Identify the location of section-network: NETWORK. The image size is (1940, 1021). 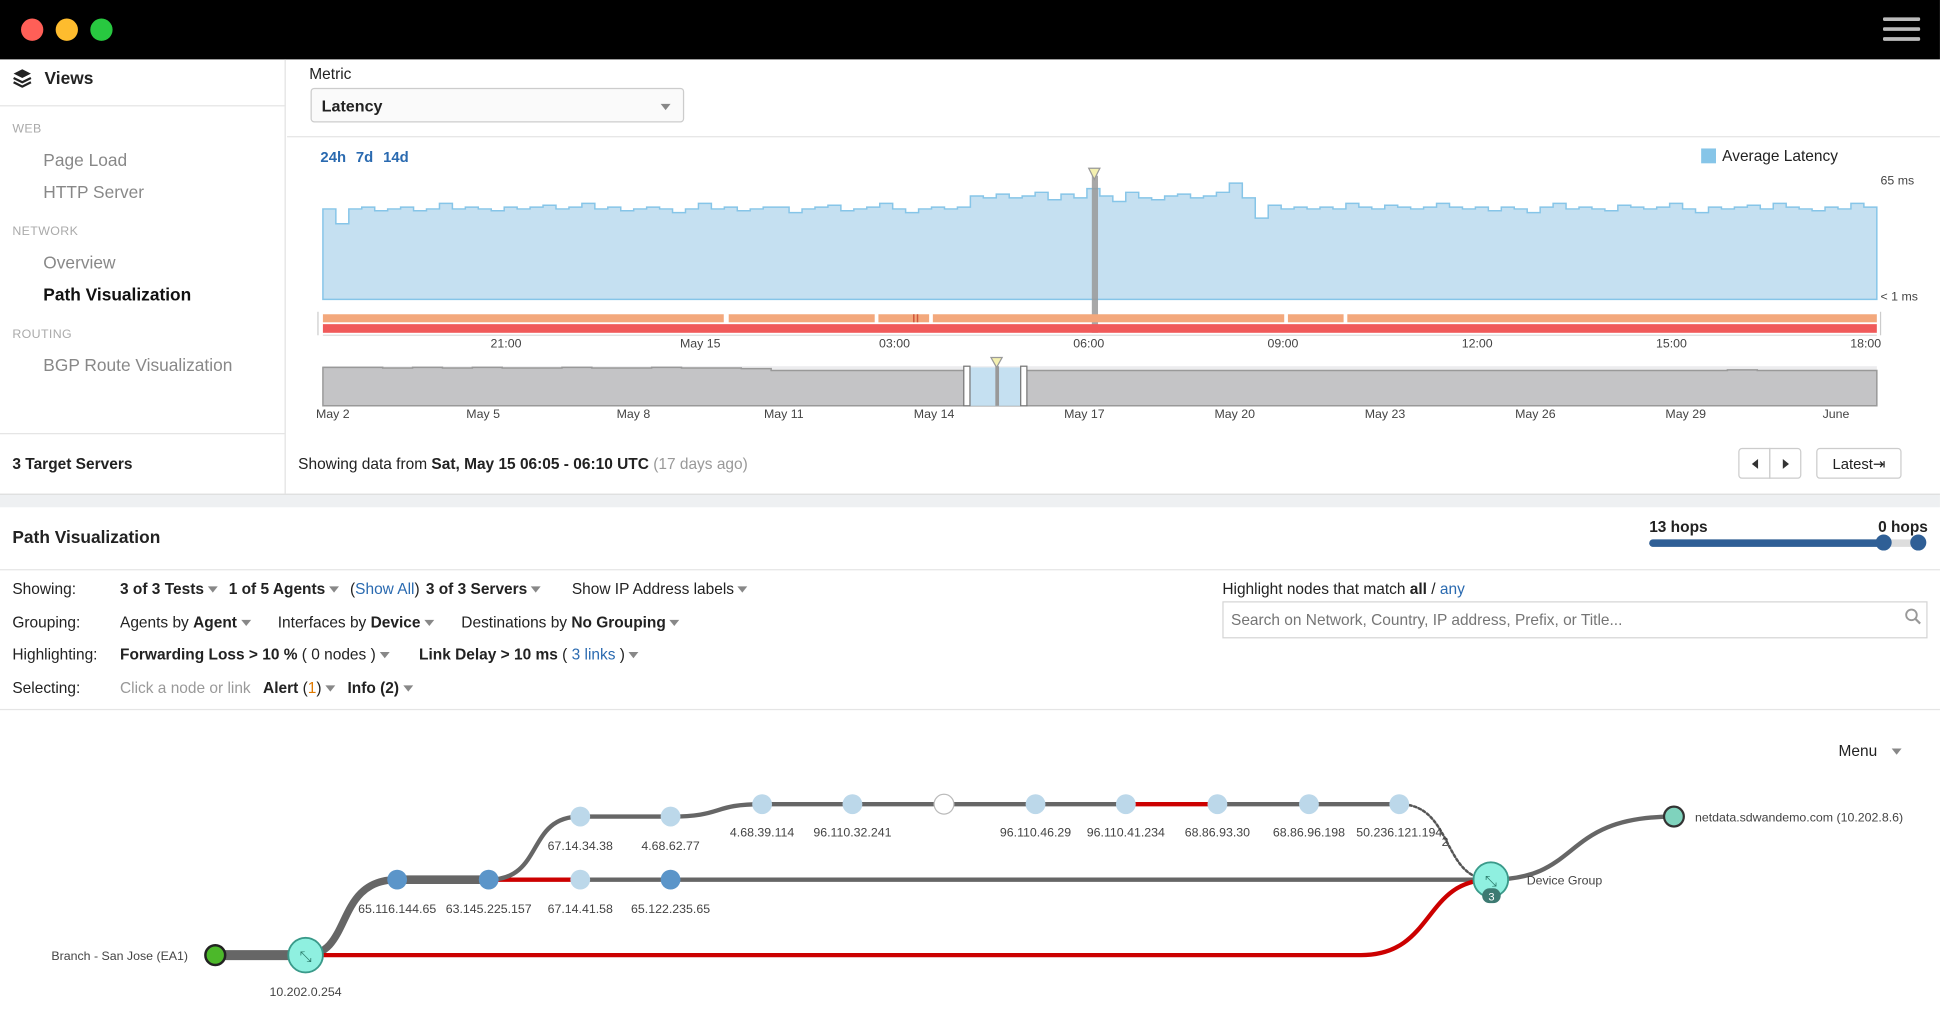
(45, 232).